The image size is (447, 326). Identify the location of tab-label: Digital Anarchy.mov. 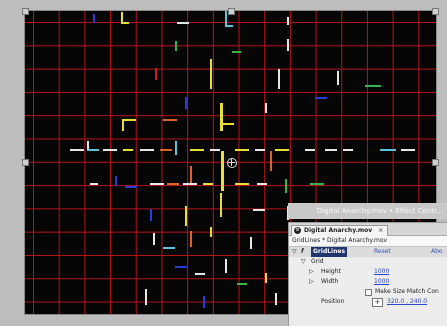
(338, 230).